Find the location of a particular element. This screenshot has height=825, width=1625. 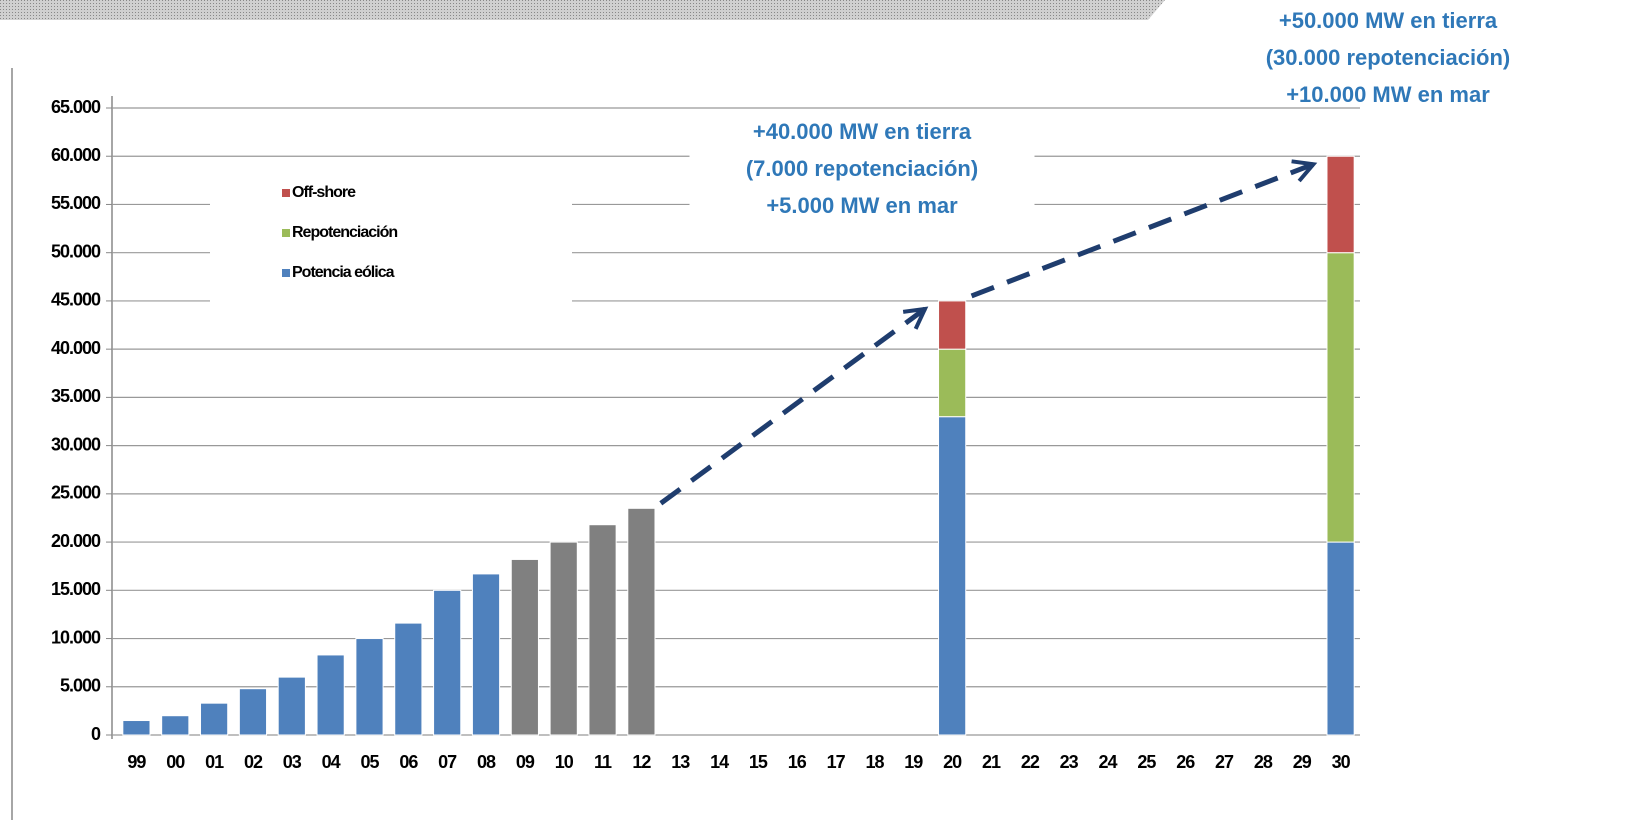

x-tick-label: 14 is located at coordinates (719, 762).